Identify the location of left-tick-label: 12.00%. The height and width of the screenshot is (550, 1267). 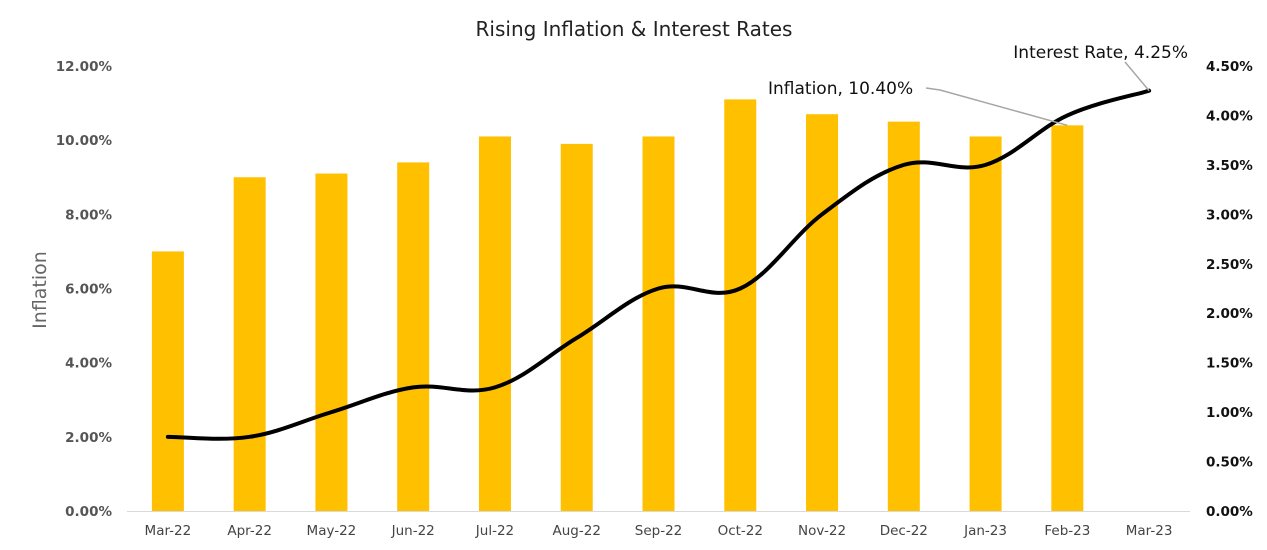
(84, 67).